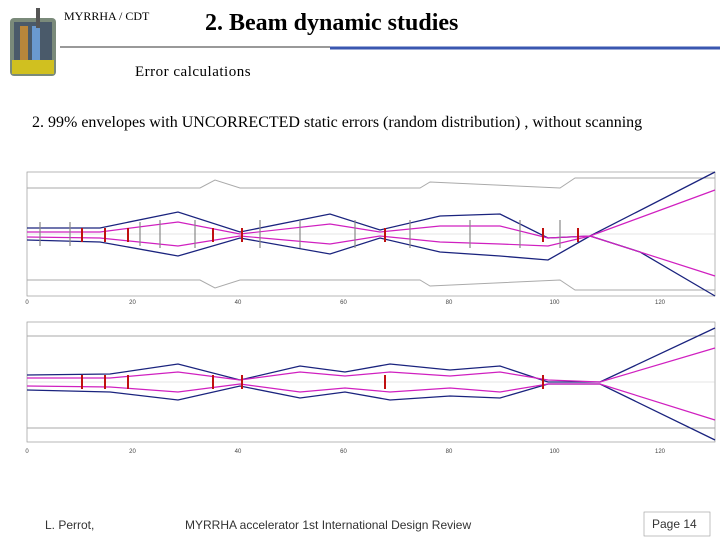 The width and height of the screenshot is (720, 540). Describe the element at coordinates (193, 72) in the screenshot. I see `subtitle: Error calculations` at that location.